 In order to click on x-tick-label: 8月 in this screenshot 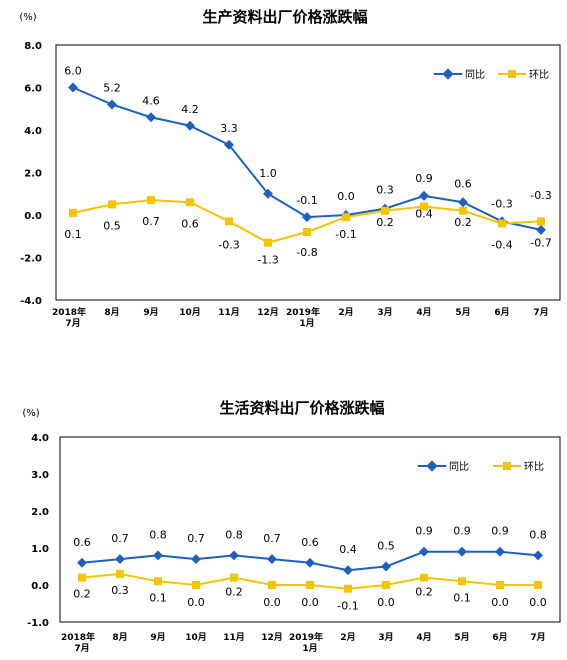, I will do `click(119, 637)`.